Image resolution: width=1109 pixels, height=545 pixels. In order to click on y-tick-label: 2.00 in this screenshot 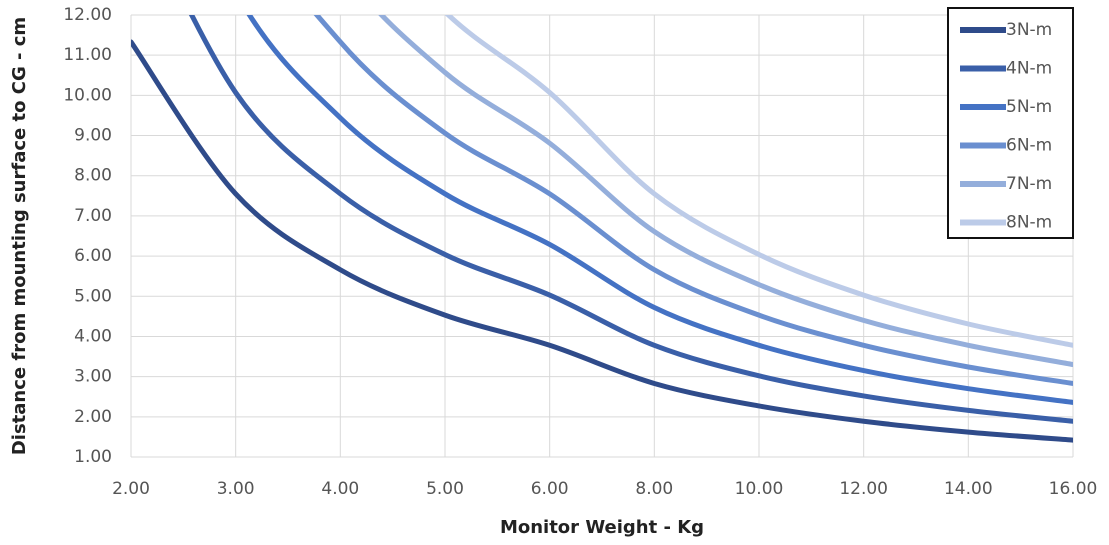, I will do `click(93, 417)`.